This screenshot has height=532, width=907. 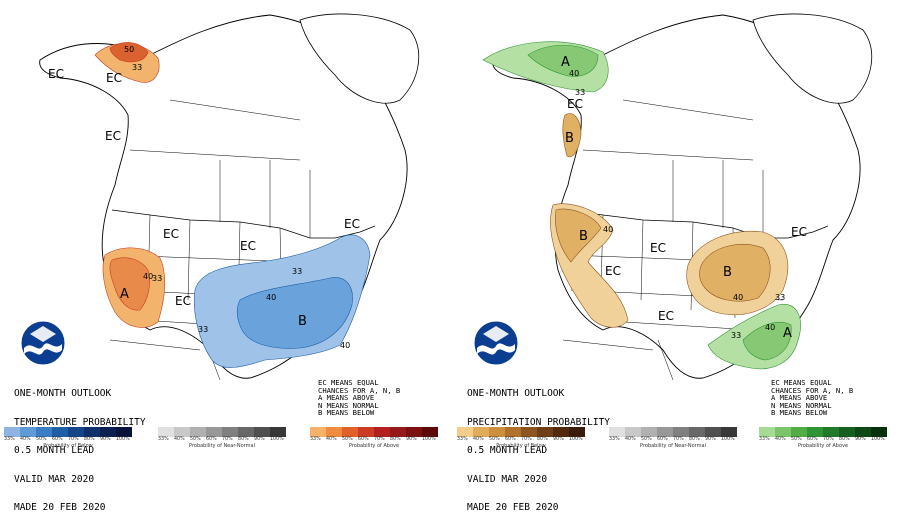 What do you see at coordinates (346, 398) in the screenshot?
I see `legend-line: A MEANS ABOVE` at bounding box center [346, 398].